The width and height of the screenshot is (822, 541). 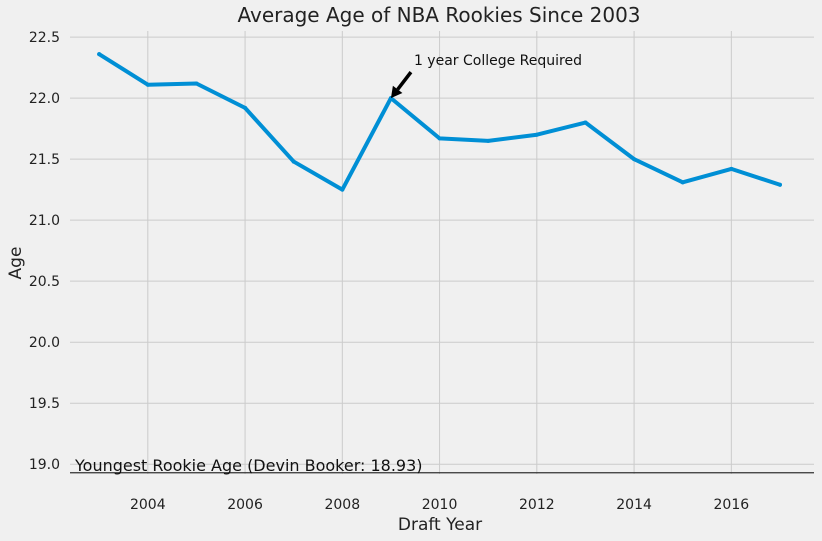 I want to click on y-tick-label: 19.5, so click(x=44, y=404).